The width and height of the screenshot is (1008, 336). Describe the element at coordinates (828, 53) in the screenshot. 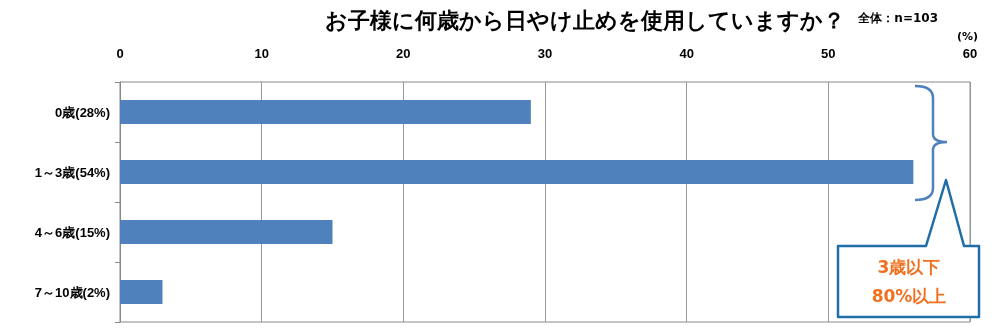

I see `x-tick-label: 50` at that location.